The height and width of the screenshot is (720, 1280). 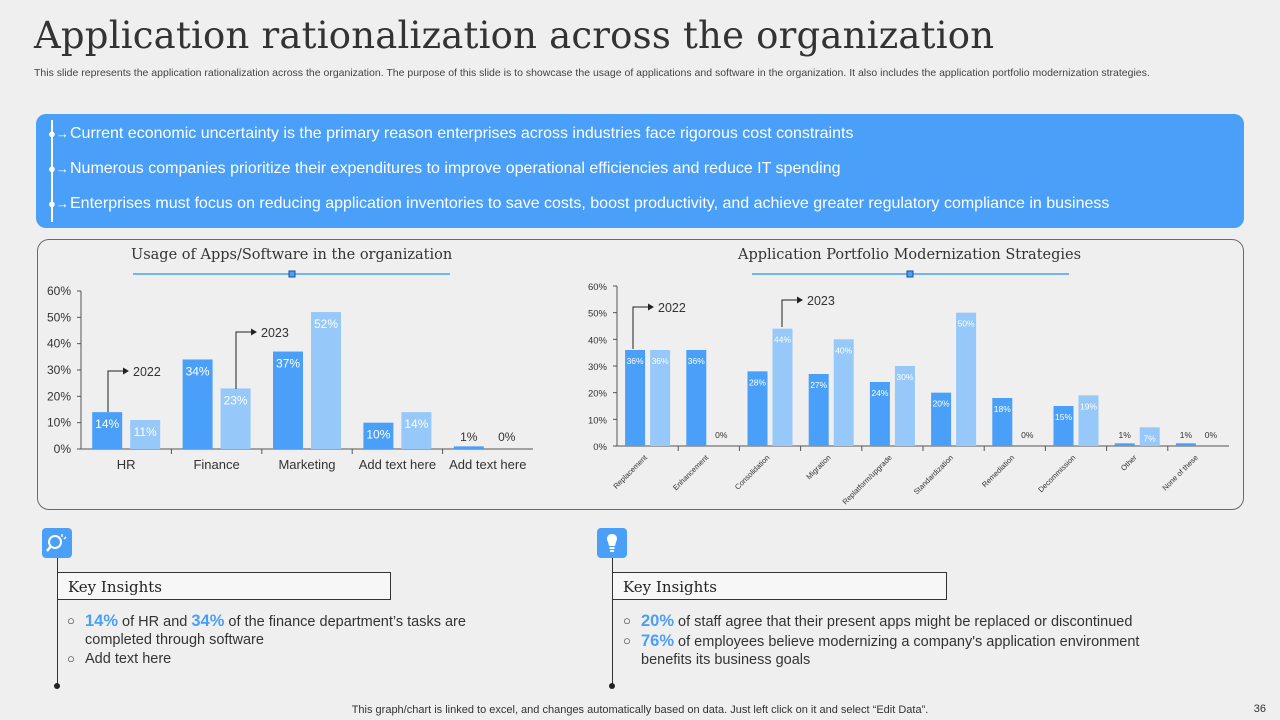 What do you see at coordinates (800, 300) in the screenshot?
I see `callout-2023-strategies-arrowhead` at bounding box center [800, 300].